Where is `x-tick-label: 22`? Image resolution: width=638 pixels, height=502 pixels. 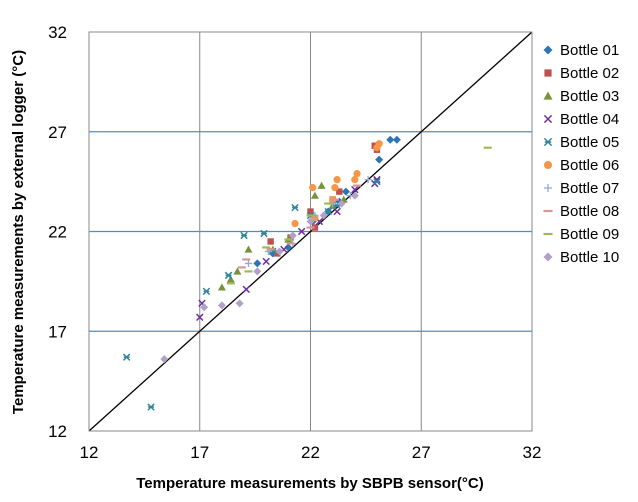
x-tick-label: 22 is located at coordinates (310, 452).